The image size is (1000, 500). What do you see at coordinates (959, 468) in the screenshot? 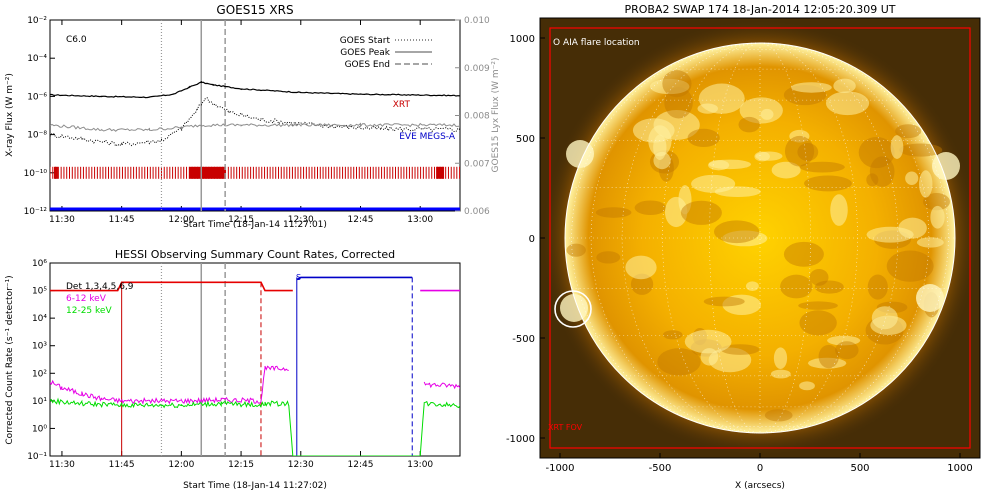
I see `swap-x-tick-label: 1000` at bounding box center [959, 468].